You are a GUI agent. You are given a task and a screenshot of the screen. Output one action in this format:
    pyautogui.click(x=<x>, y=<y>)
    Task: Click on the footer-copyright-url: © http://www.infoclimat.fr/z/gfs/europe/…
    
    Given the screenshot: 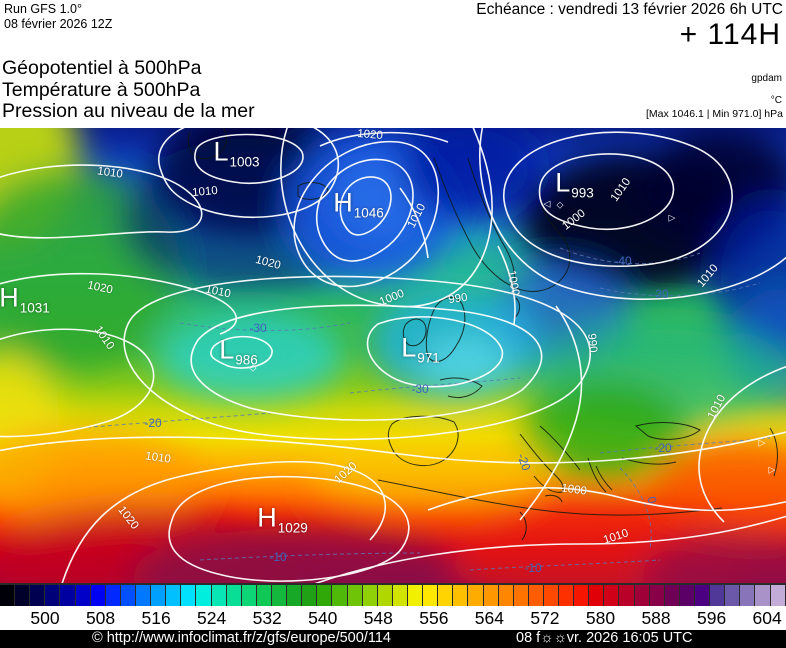 What is the action you would take?
    pyautogui.click(x=241, y=638)
    